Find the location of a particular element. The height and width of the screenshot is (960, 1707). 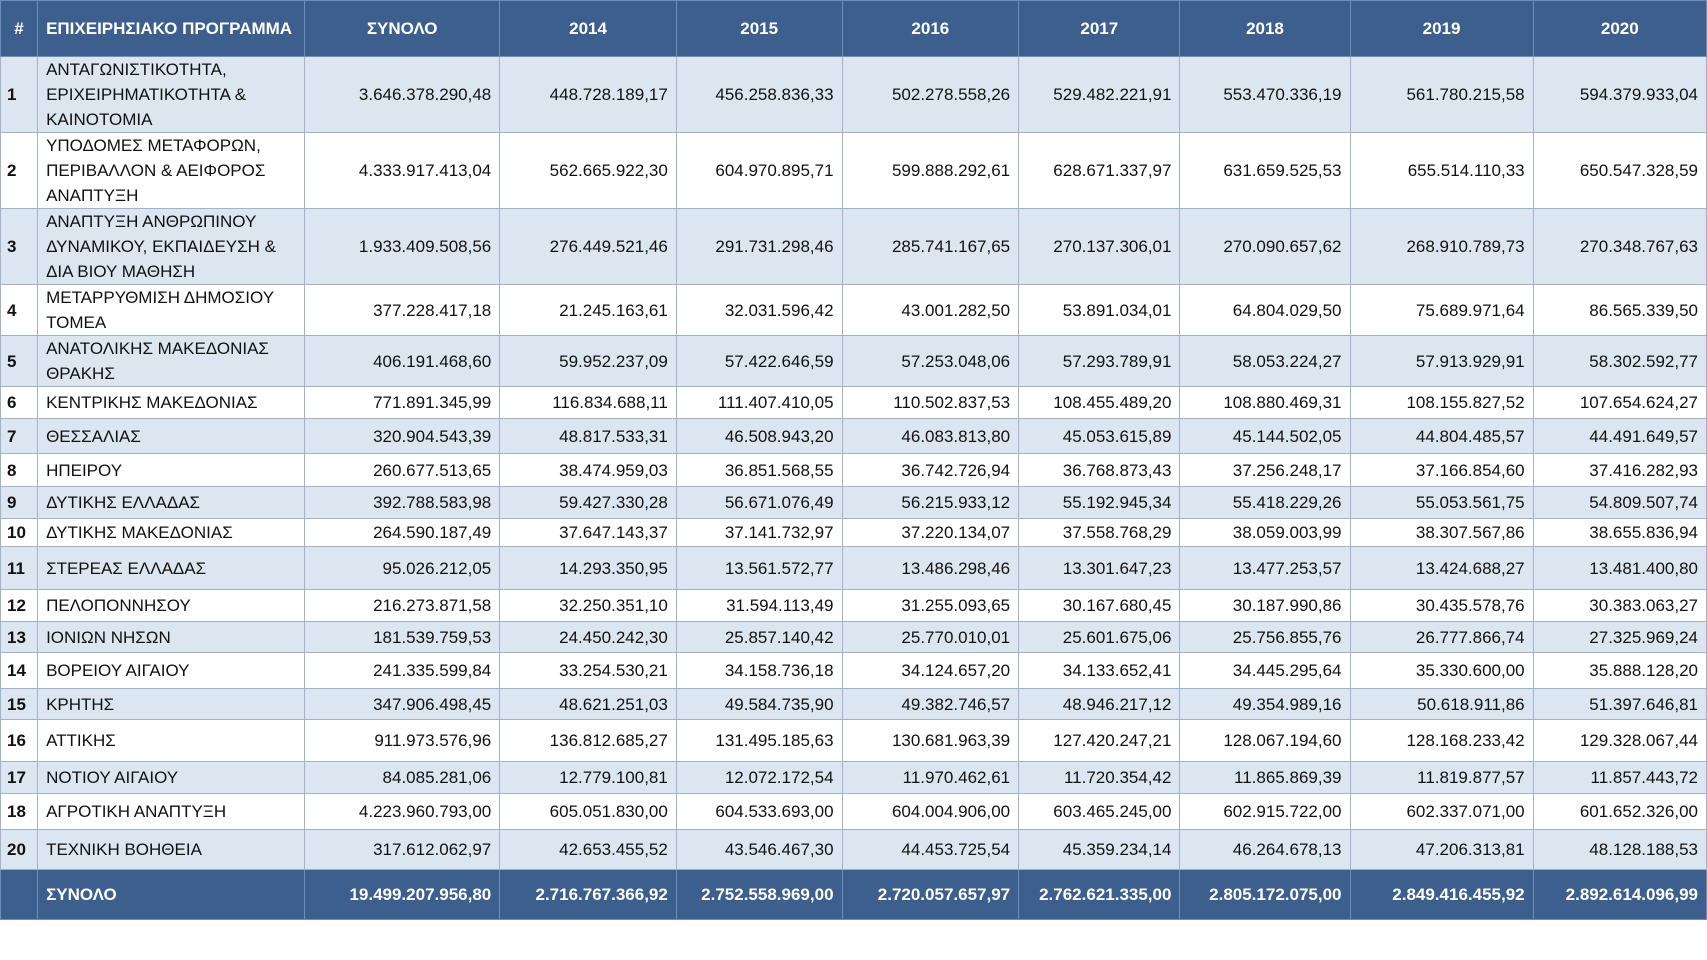

row-index: 10 is located at coordinates (19, 532).